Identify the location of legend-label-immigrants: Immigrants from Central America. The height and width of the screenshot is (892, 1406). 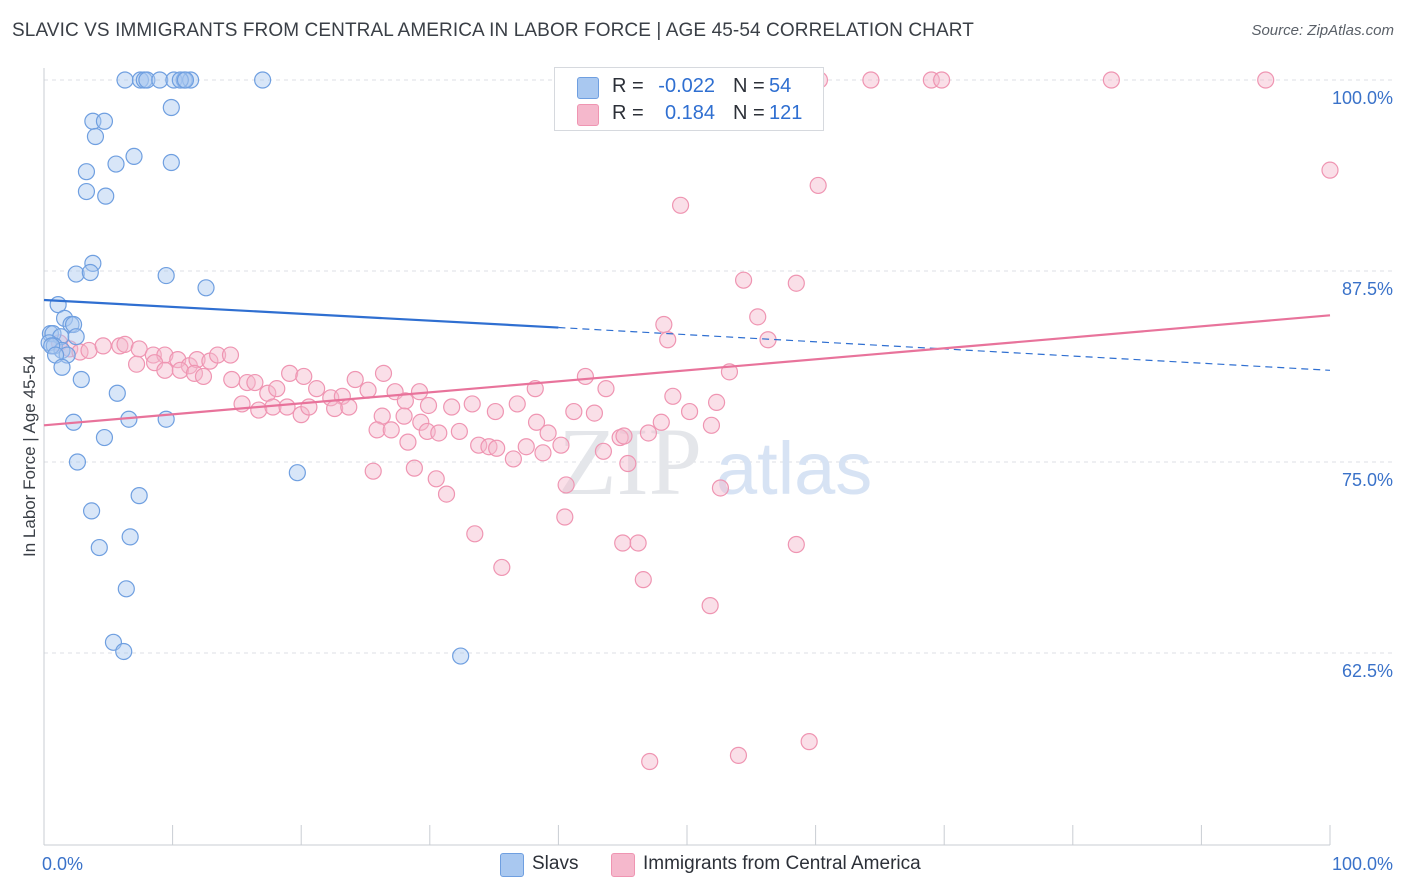
(782, 863).